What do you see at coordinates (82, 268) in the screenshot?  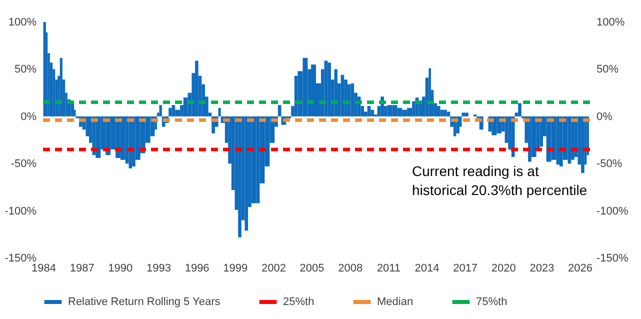 I see `x-tick-label: 1987` at bounding box center [82, 268].